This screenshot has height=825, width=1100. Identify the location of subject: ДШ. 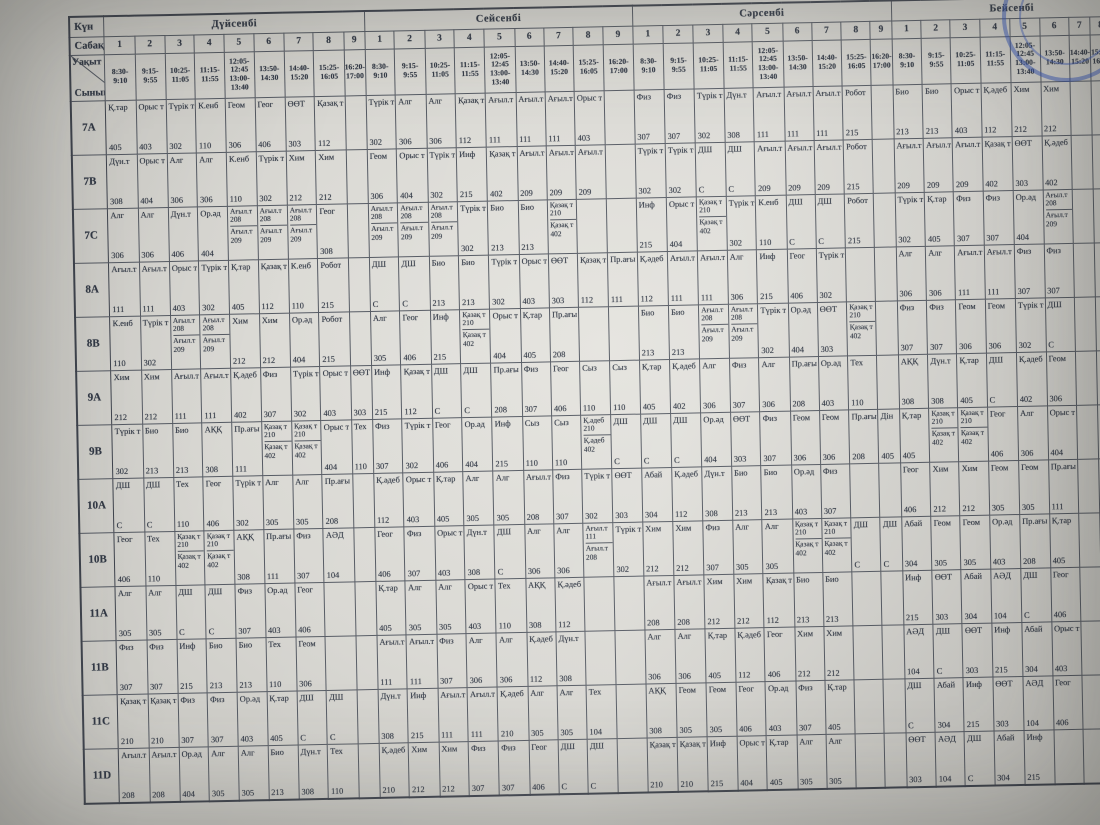
(336, 697).